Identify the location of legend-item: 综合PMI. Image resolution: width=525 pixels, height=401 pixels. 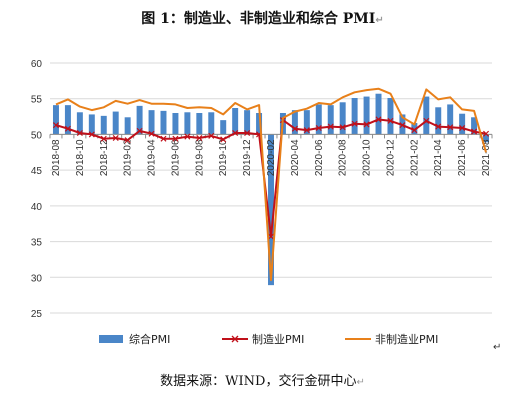
(134, 339).